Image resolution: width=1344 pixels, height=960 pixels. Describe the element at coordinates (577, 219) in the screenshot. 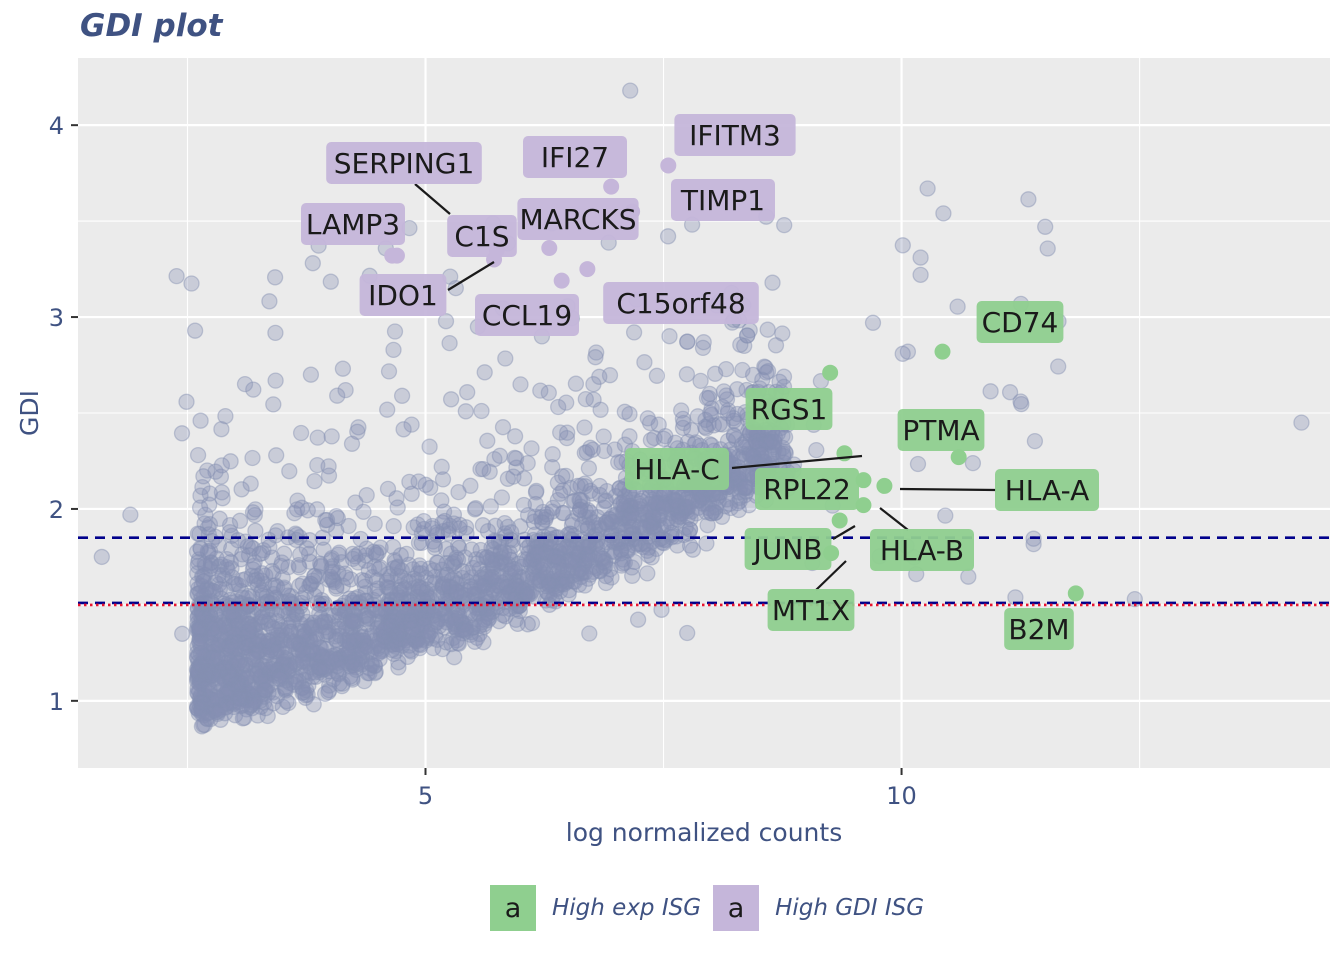

I see `svg-text: MARCKS` at that location.